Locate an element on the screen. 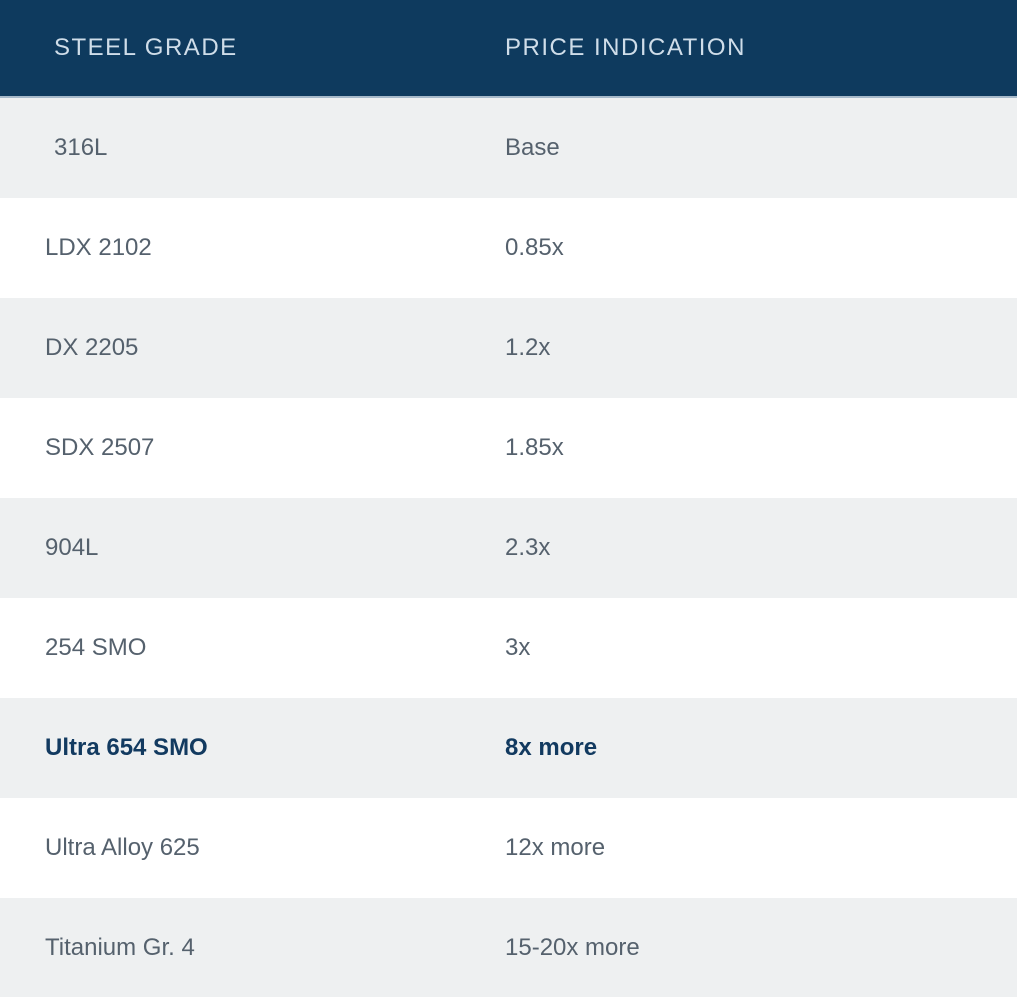 The height and width of the screenshot is (997, 1017). price-indication-cell: 2.3x is located at coordinates (528, 547).